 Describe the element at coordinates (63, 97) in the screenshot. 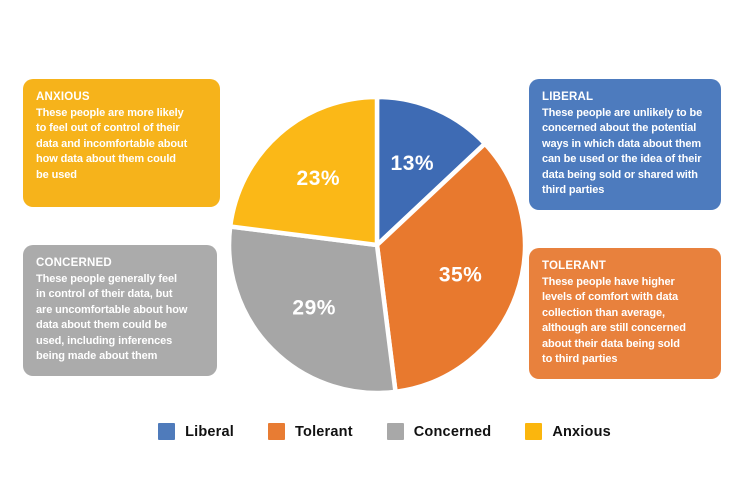

I see `callout-title-anxious: ANXIOUS` at that location.